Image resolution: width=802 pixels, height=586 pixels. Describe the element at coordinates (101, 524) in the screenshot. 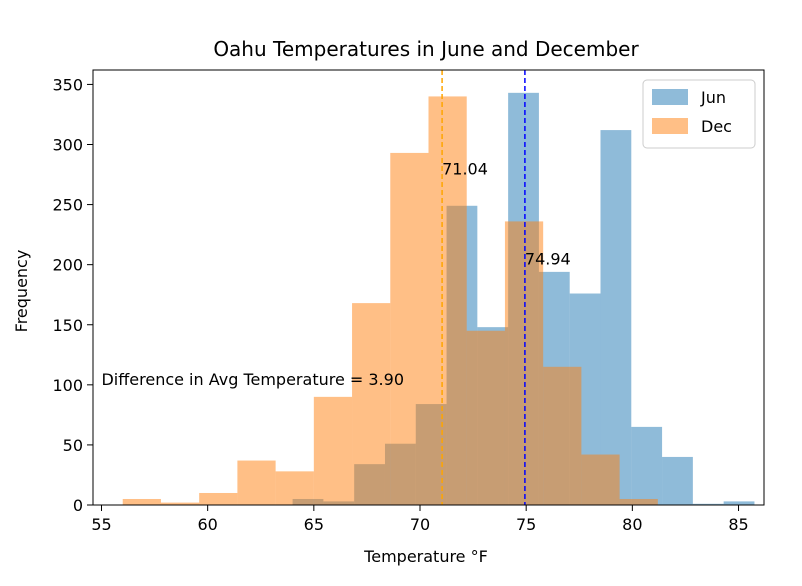

I see `x-tick-label: 55` at that location.